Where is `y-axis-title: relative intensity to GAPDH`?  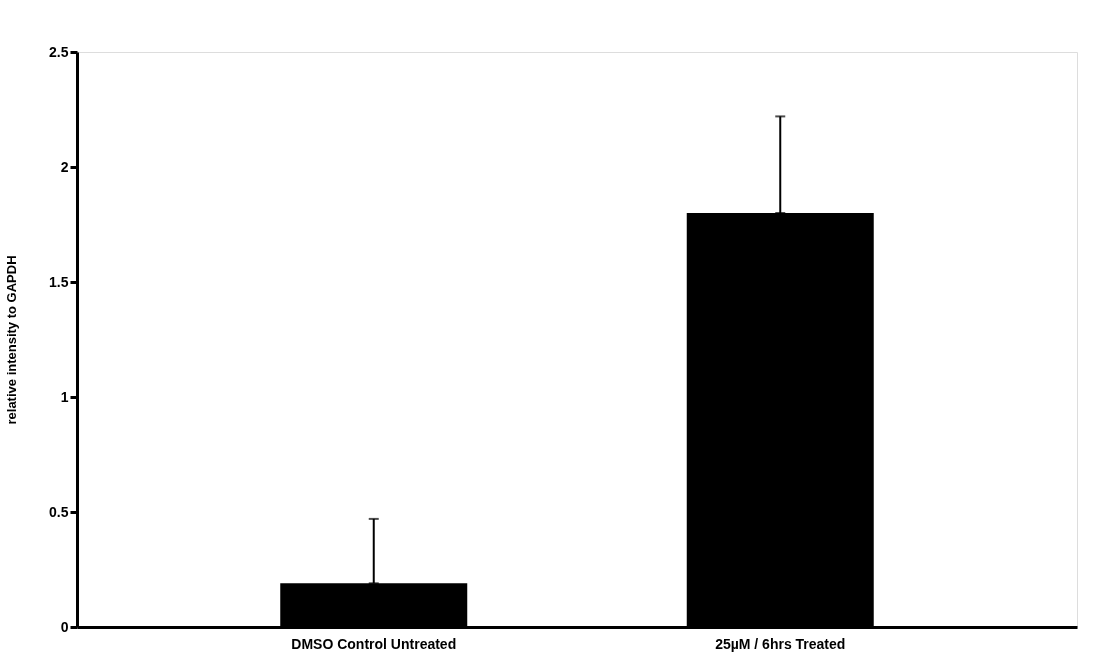 y-axis-title: relative intensity to GAPDH is located at coordinates (12, 340).